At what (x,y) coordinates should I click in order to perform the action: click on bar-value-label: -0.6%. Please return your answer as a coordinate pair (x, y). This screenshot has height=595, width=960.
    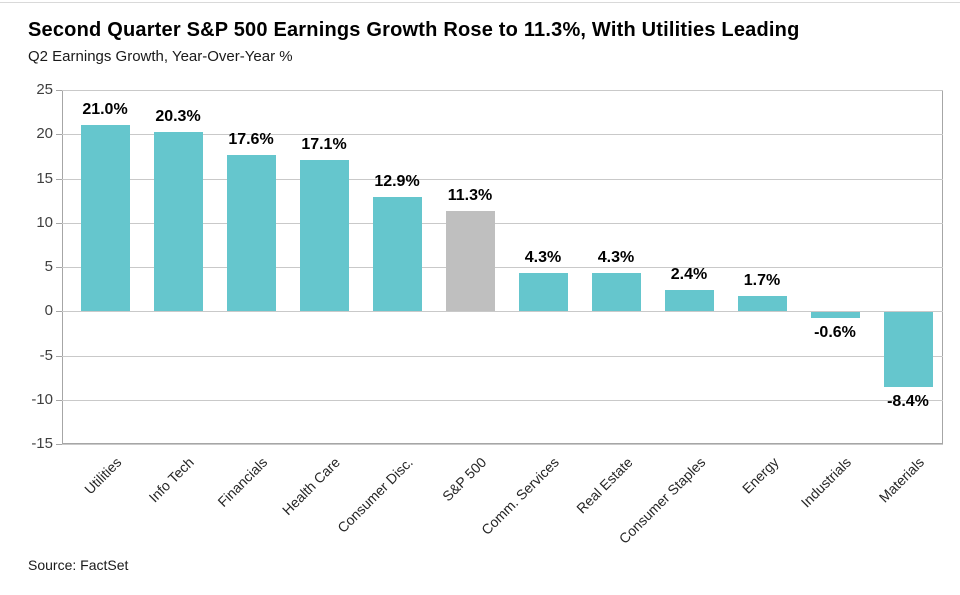
    Looking at the image, I should click on (835, 332).